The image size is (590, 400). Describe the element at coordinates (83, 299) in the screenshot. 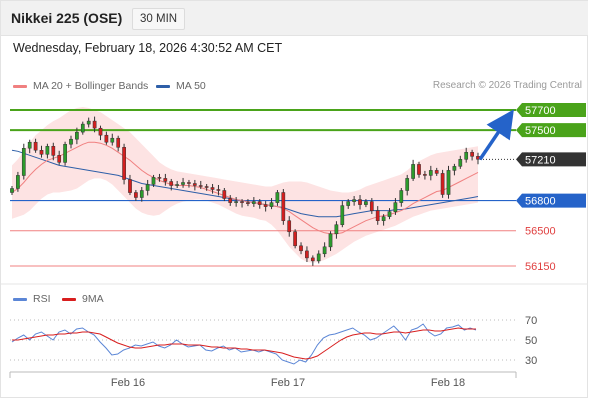

I see `legend-9ma: 9MA` at that location.